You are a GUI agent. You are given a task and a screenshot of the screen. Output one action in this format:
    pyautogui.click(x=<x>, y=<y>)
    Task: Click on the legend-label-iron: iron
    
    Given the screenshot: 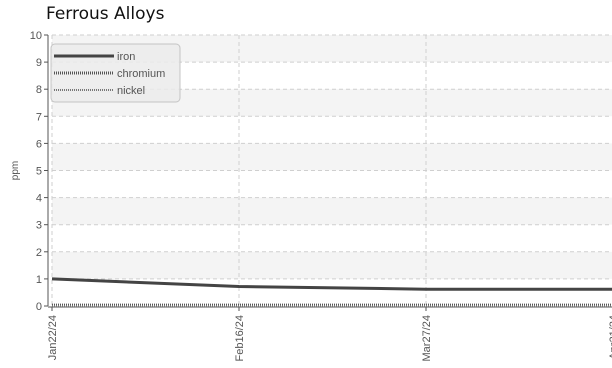 What is the action you would take?
    pyautogui.click(x=126, y=57)
    